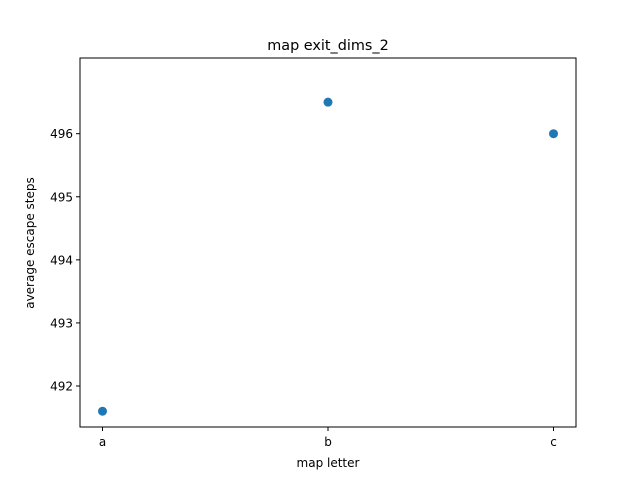  Describe the element at coordinates (328, 102) in the screenshot. I see `data-point-b` at that location.